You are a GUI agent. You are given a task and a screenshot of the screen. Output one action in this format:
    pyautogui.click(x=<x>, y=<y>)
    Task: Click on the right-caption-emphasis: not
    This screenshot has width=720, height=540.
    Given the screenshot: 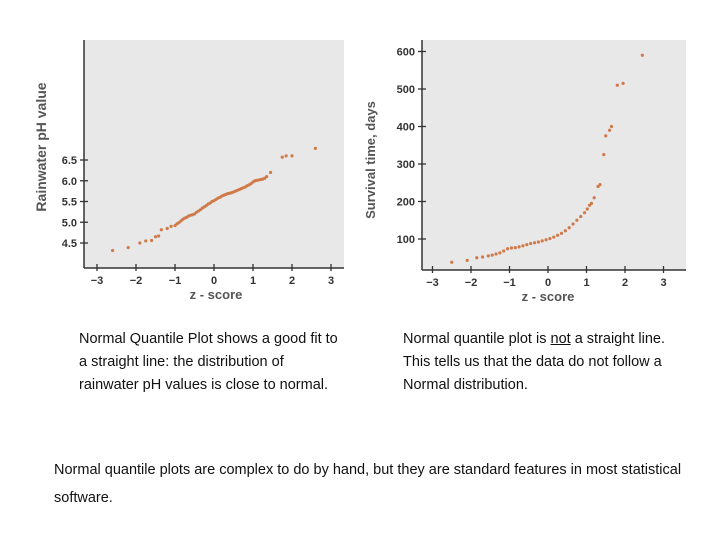 What is the action you would take?
    pyautogui.click(x=560, y=339)
    